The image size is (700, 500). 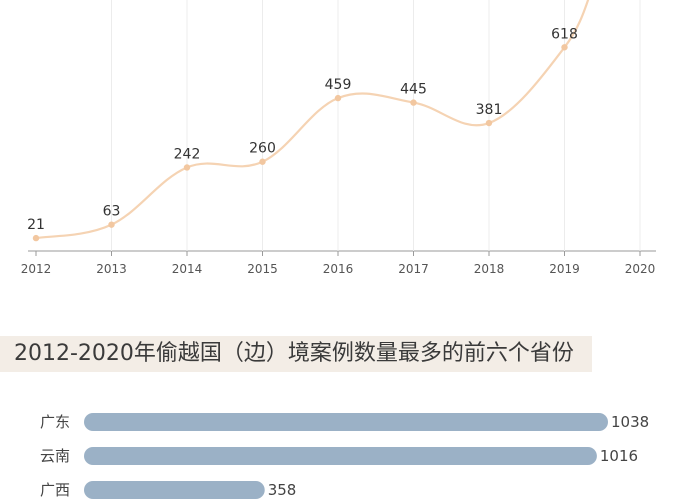 What do you see at coordinates (55, 422) in the screenshot?
I see `bar-category-label: 广东` at bounding box center [55, 422].